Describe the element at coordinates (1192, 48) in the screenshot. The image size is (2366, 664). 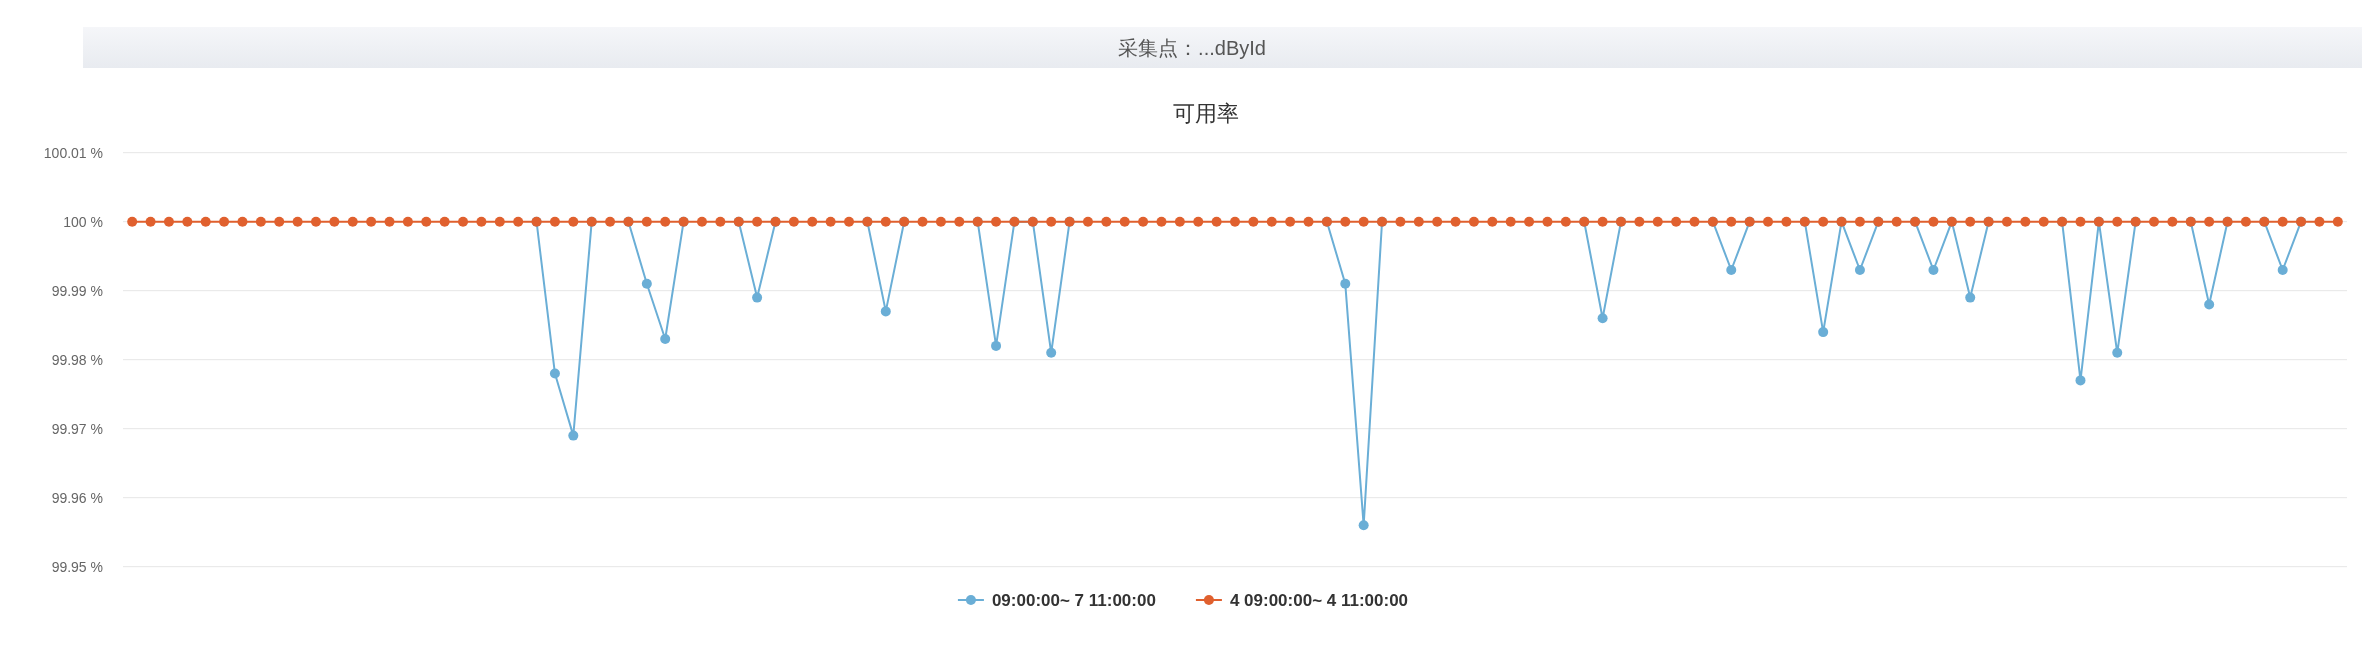
I see `annotation: 采集点：...dById` at that location.